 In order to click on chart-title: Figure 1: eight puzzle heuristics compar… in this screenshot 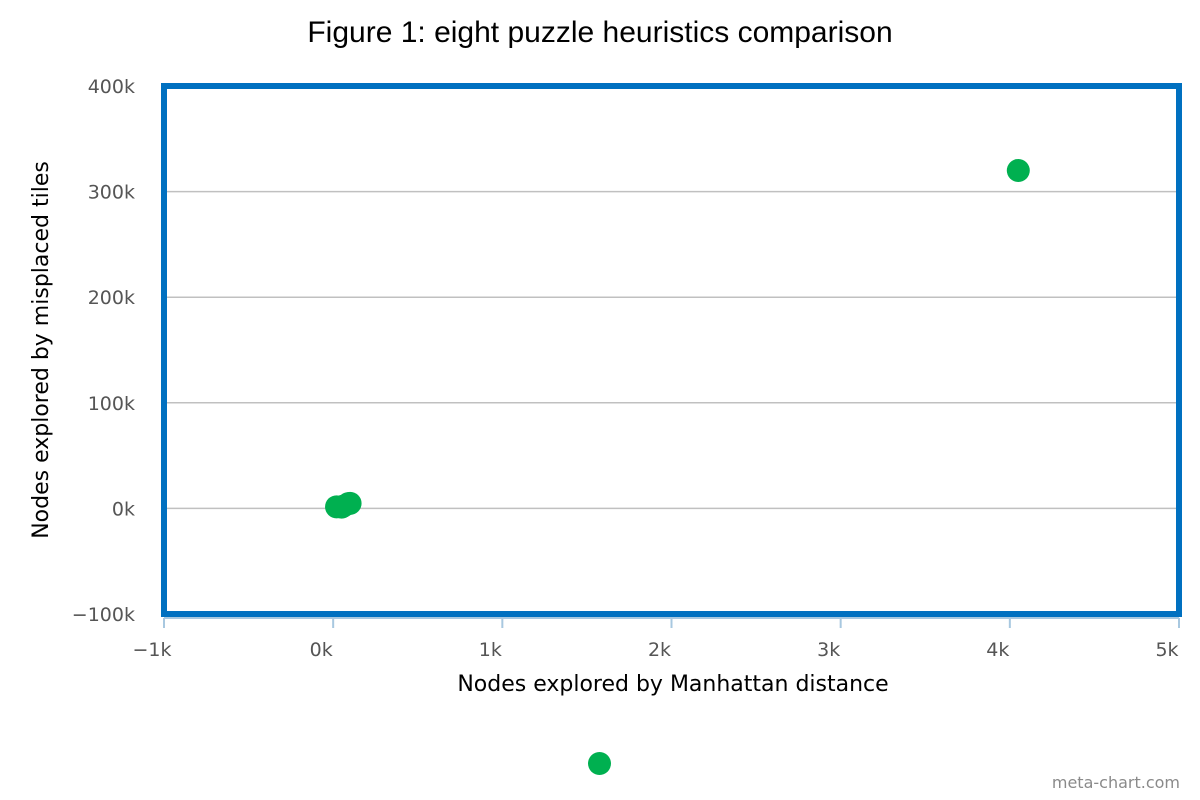, I will do `click(600, 32)`.